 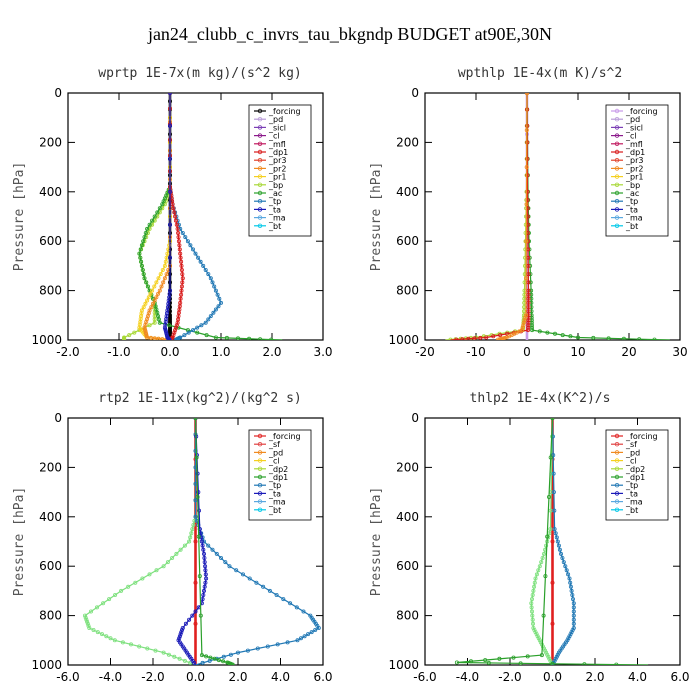 I want to click on legend-entry: _dp1, so click(x=278, y=477).